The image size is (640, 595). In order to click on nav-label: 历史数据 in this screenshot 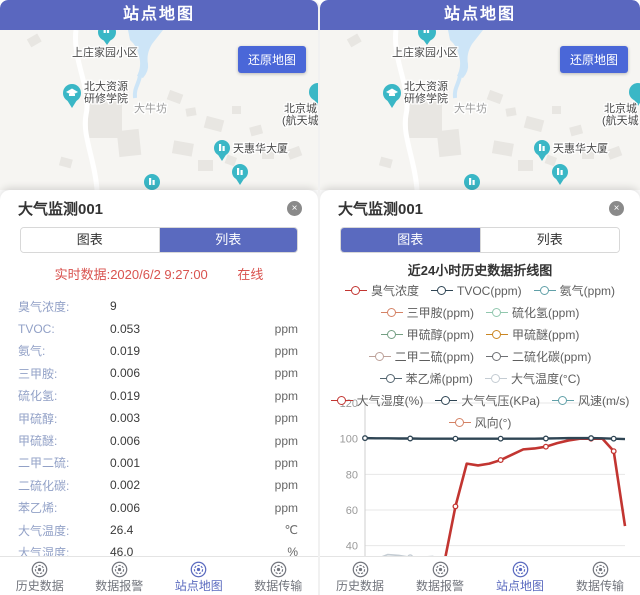, I will do `click(359, 586)`.